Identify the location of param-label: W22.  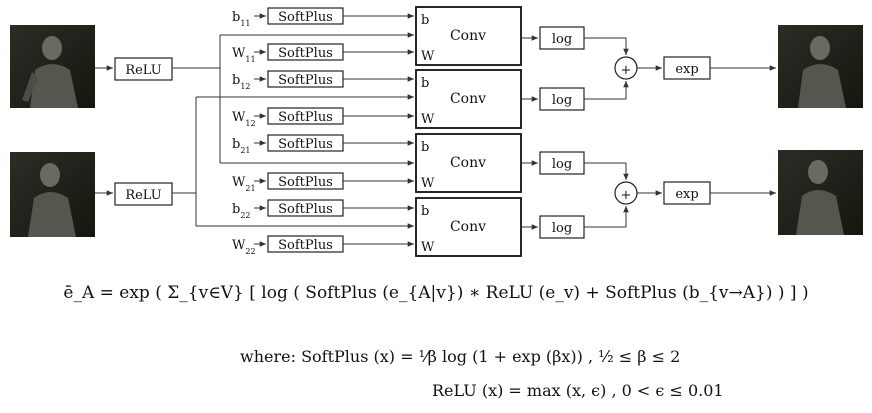
(244, 247).